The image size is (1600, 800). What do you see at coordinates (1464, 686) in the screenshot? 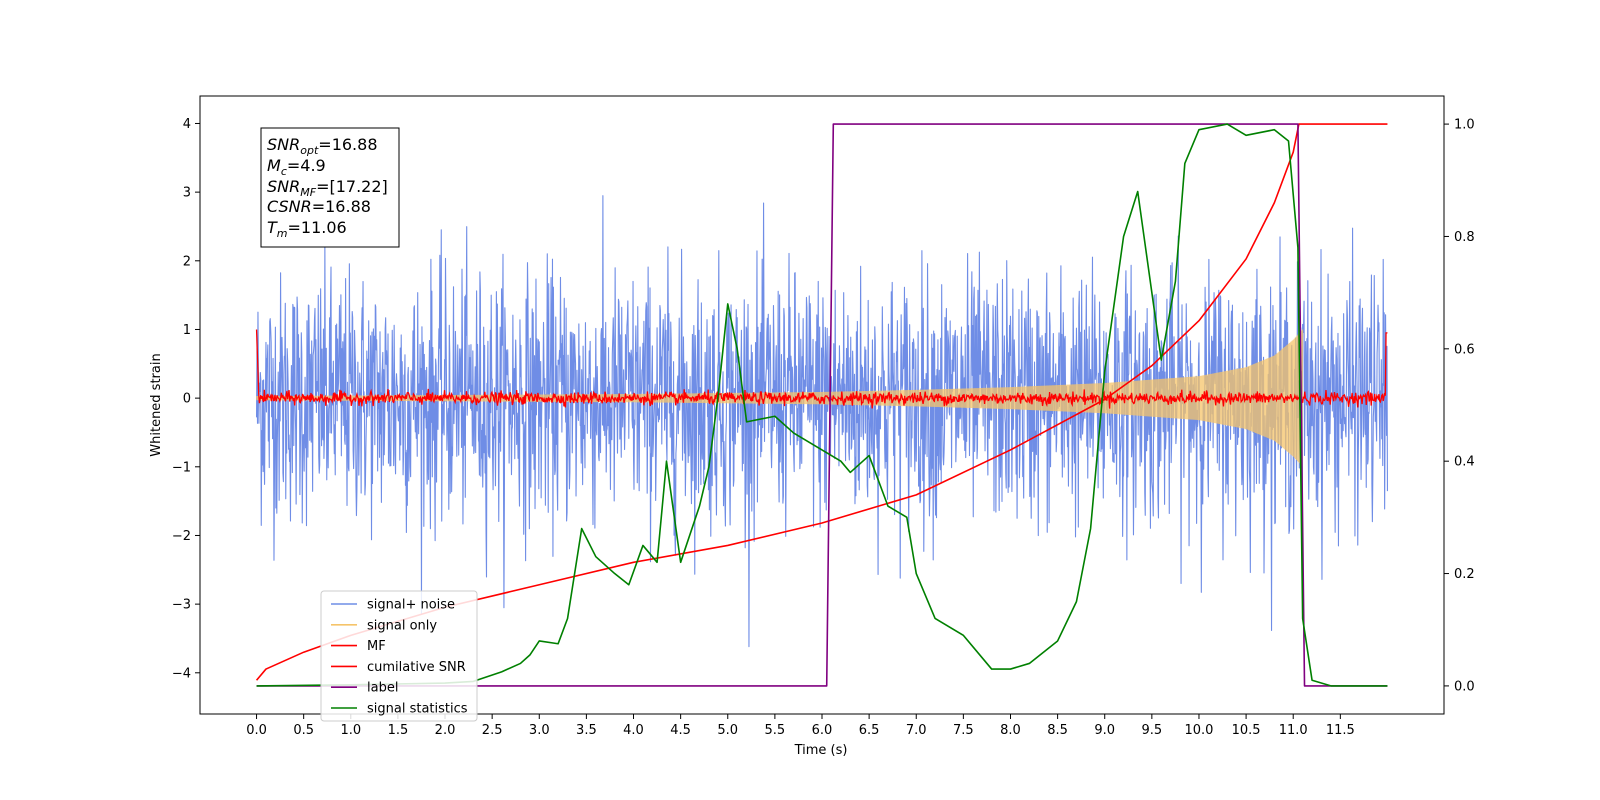
I see `y2-tick-label: 0.0` at bounding box center [1464, 686].